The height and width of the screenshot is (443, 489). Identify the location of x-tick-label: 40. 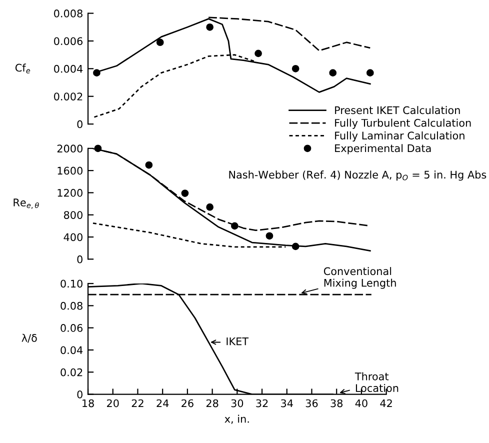
(361, 403).